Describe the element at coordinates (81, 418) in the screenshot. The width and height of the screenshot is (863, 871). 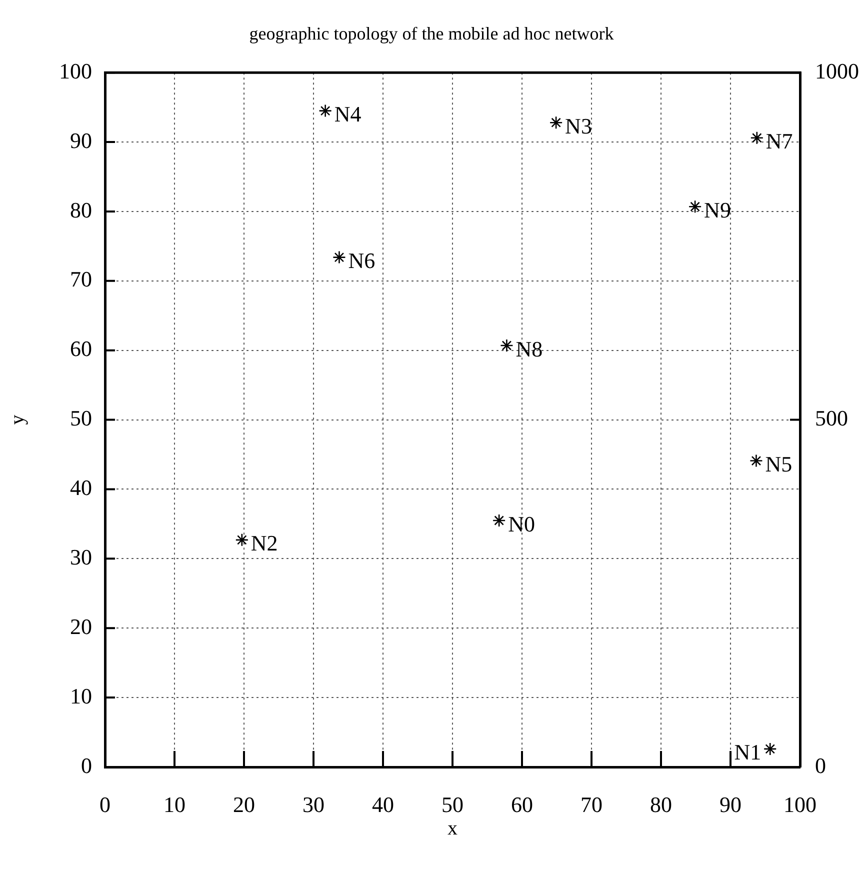
I see `y-tick-label: 50` at that location.